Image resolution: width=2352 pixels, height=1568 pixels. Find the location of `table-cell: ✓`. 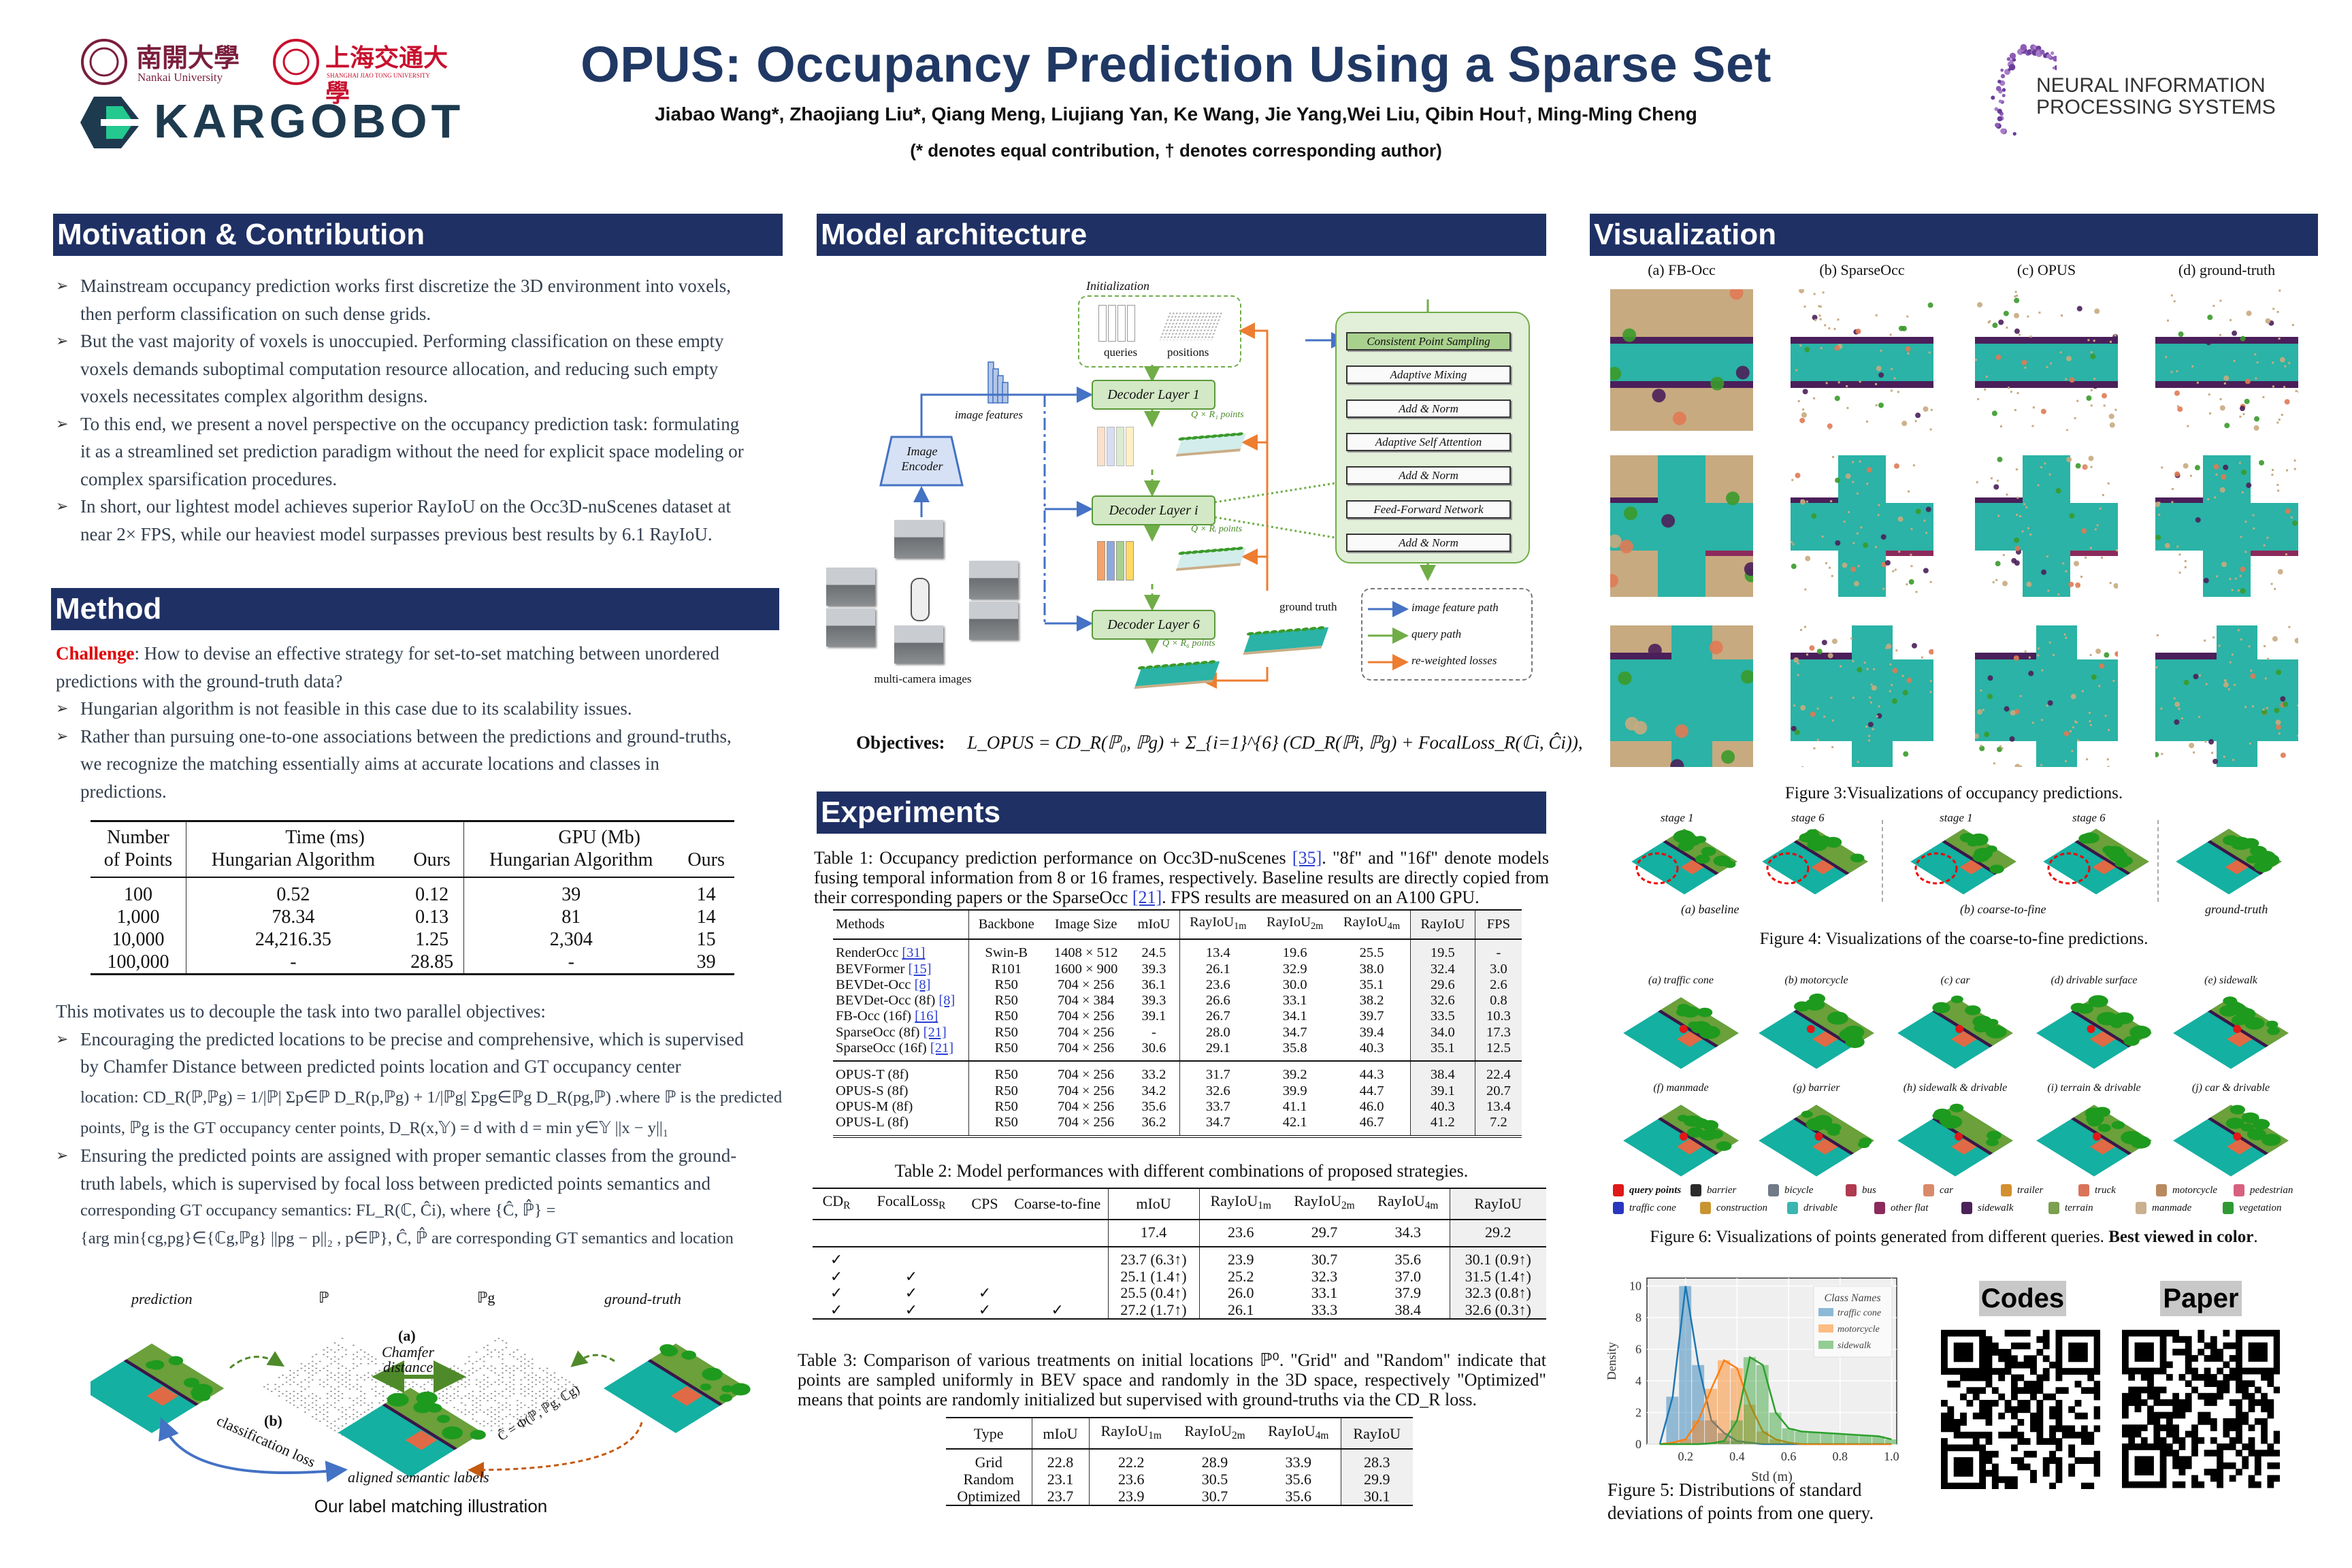

table-cell: ✓ is located at coordinates (911, 1276).